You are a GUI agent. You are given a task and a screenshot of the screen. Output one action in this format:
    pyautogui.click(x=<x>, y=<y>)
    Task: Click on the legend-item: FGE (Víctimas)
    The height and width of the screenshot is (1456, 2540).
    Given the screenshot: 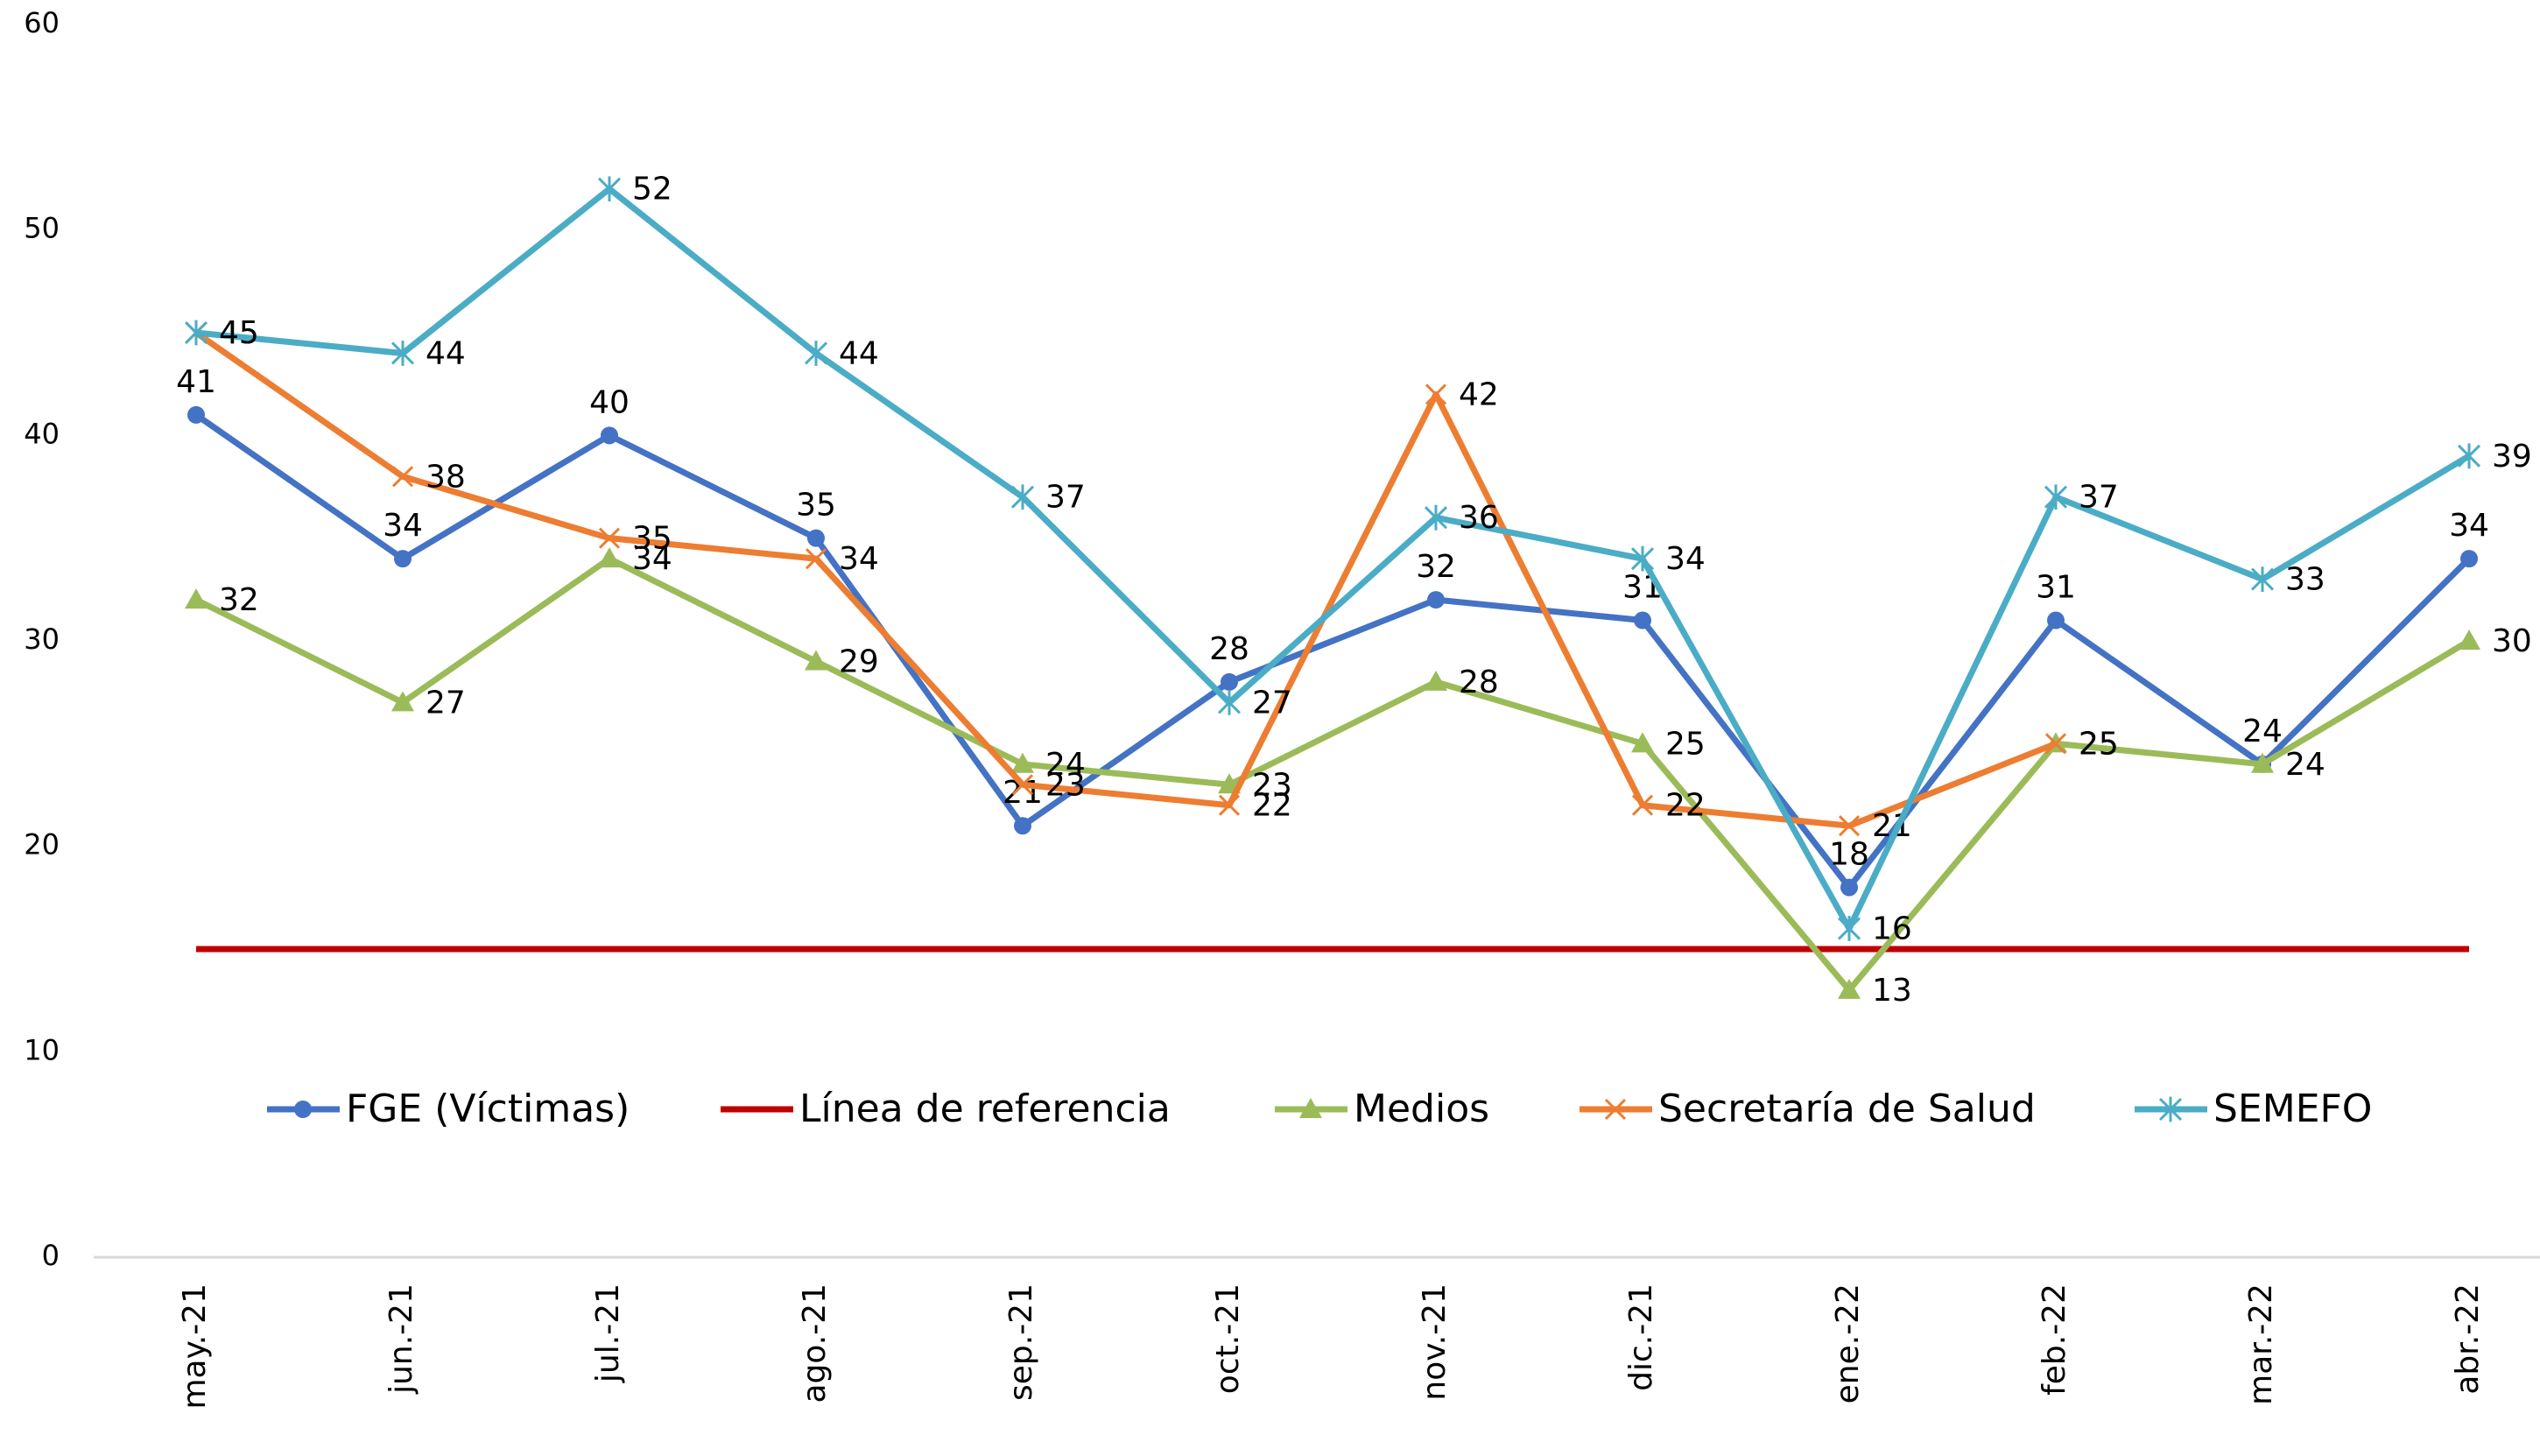 What is the action you would take?
    pyautogui.click(x=448, y=1109)
    